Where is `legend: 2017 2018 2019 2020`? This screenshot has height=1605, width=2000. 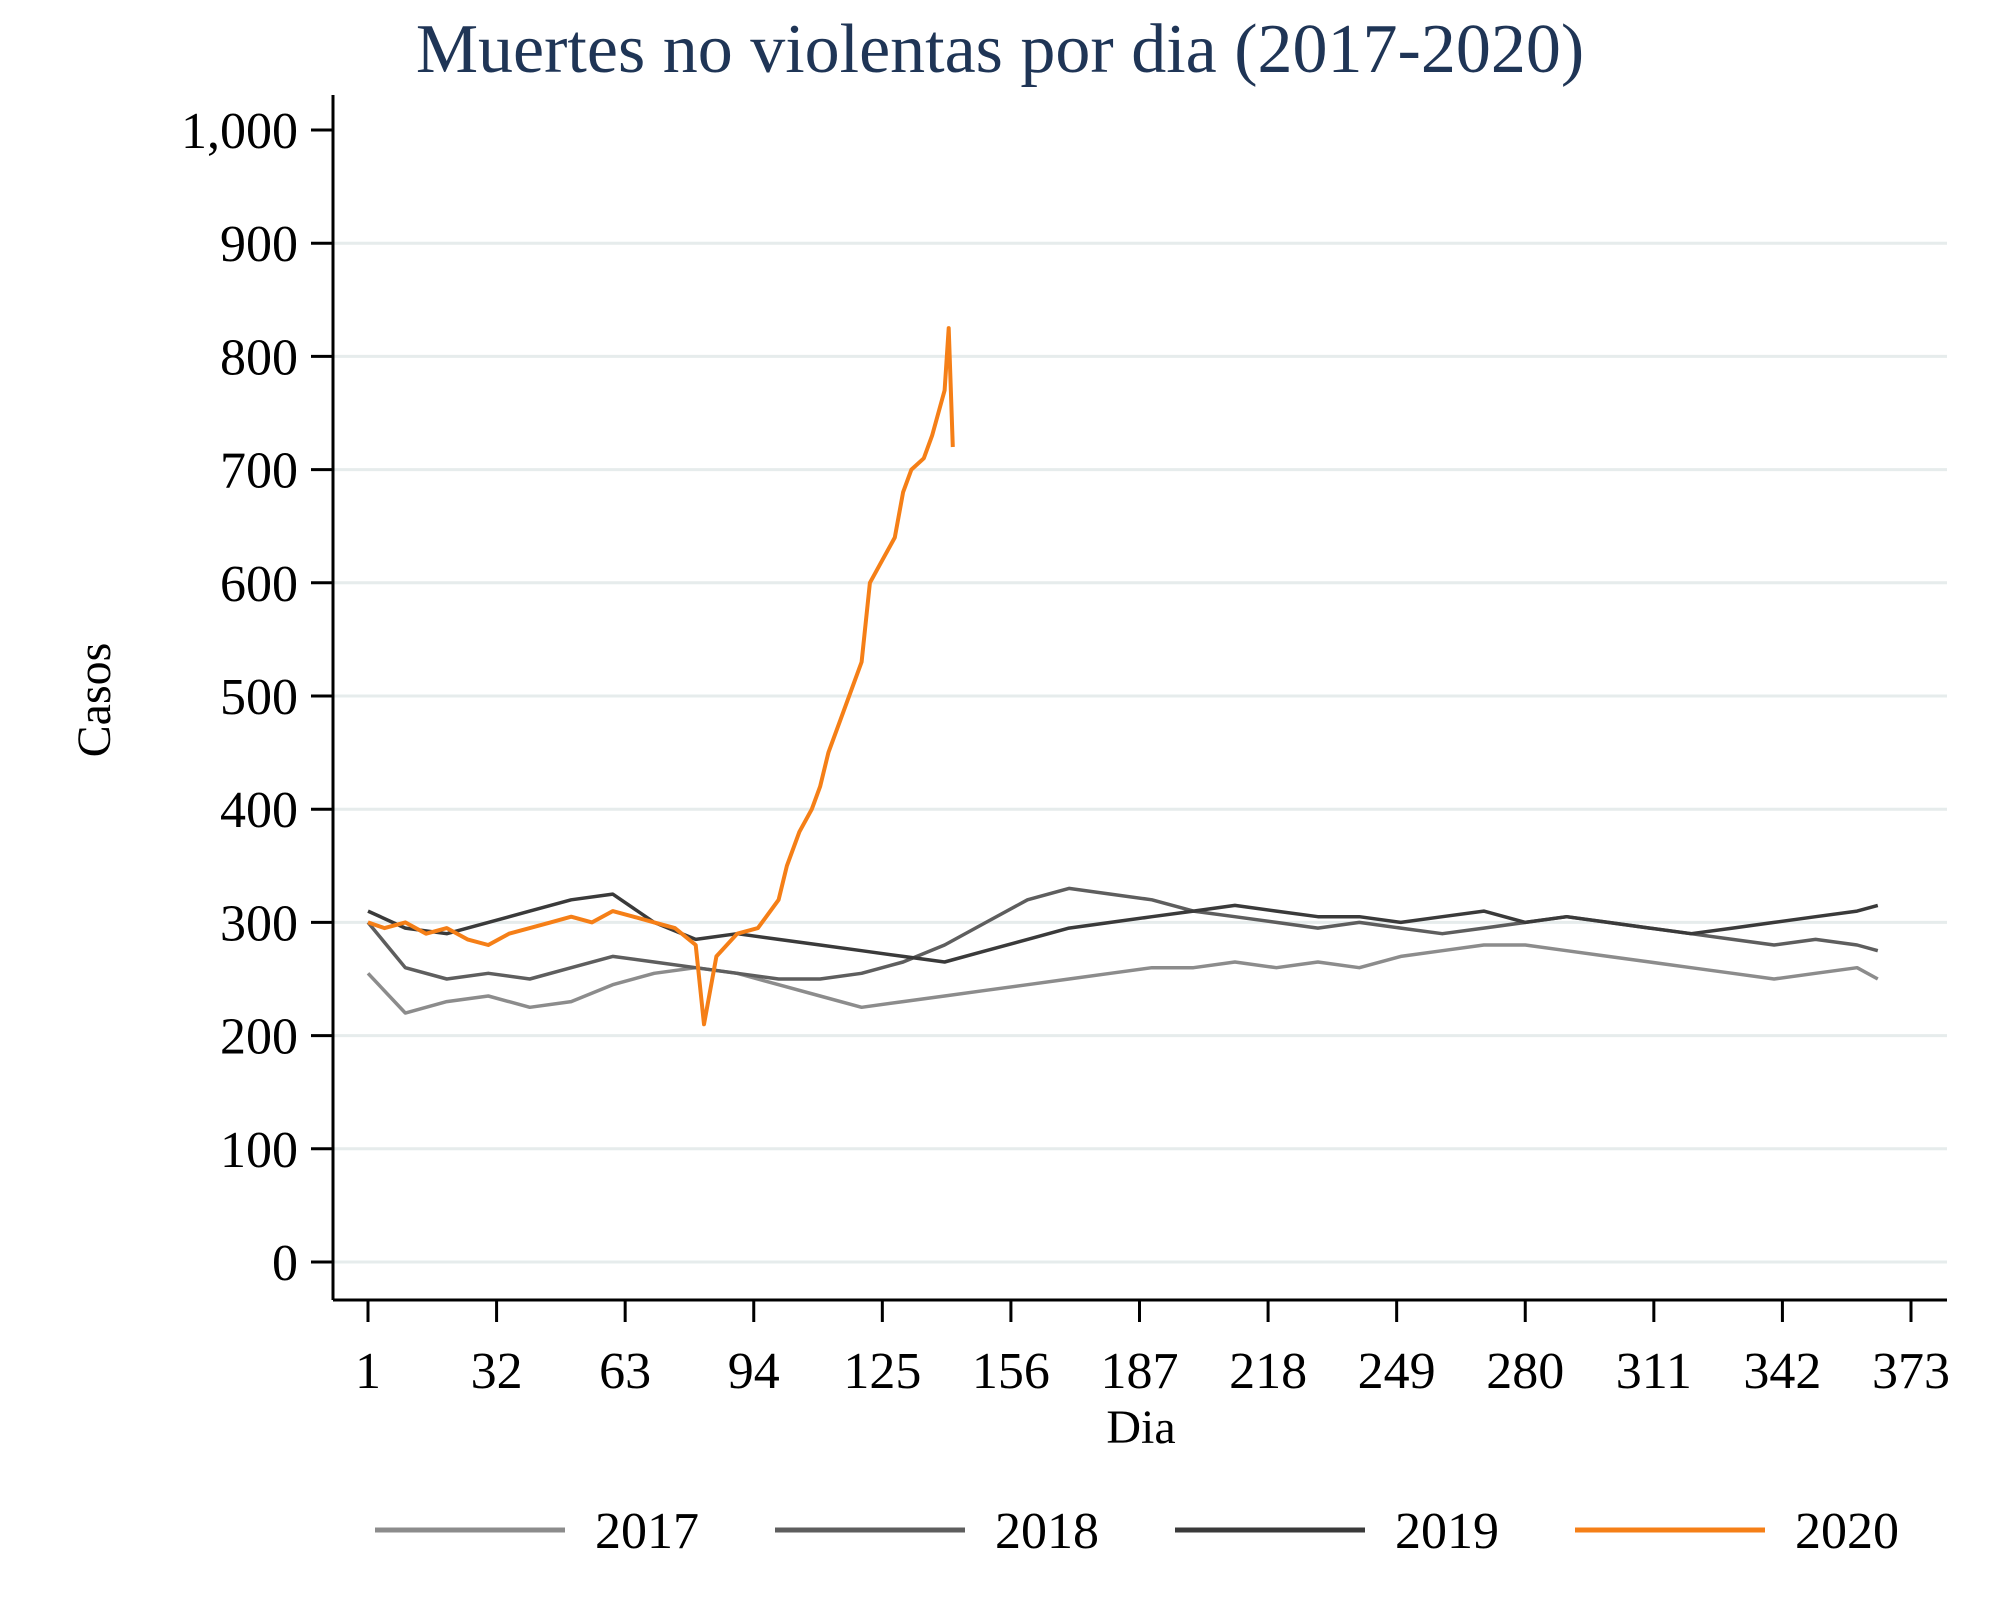
legend: 2017 2018 2019 2020 is located at coordinates (1137, 1531).